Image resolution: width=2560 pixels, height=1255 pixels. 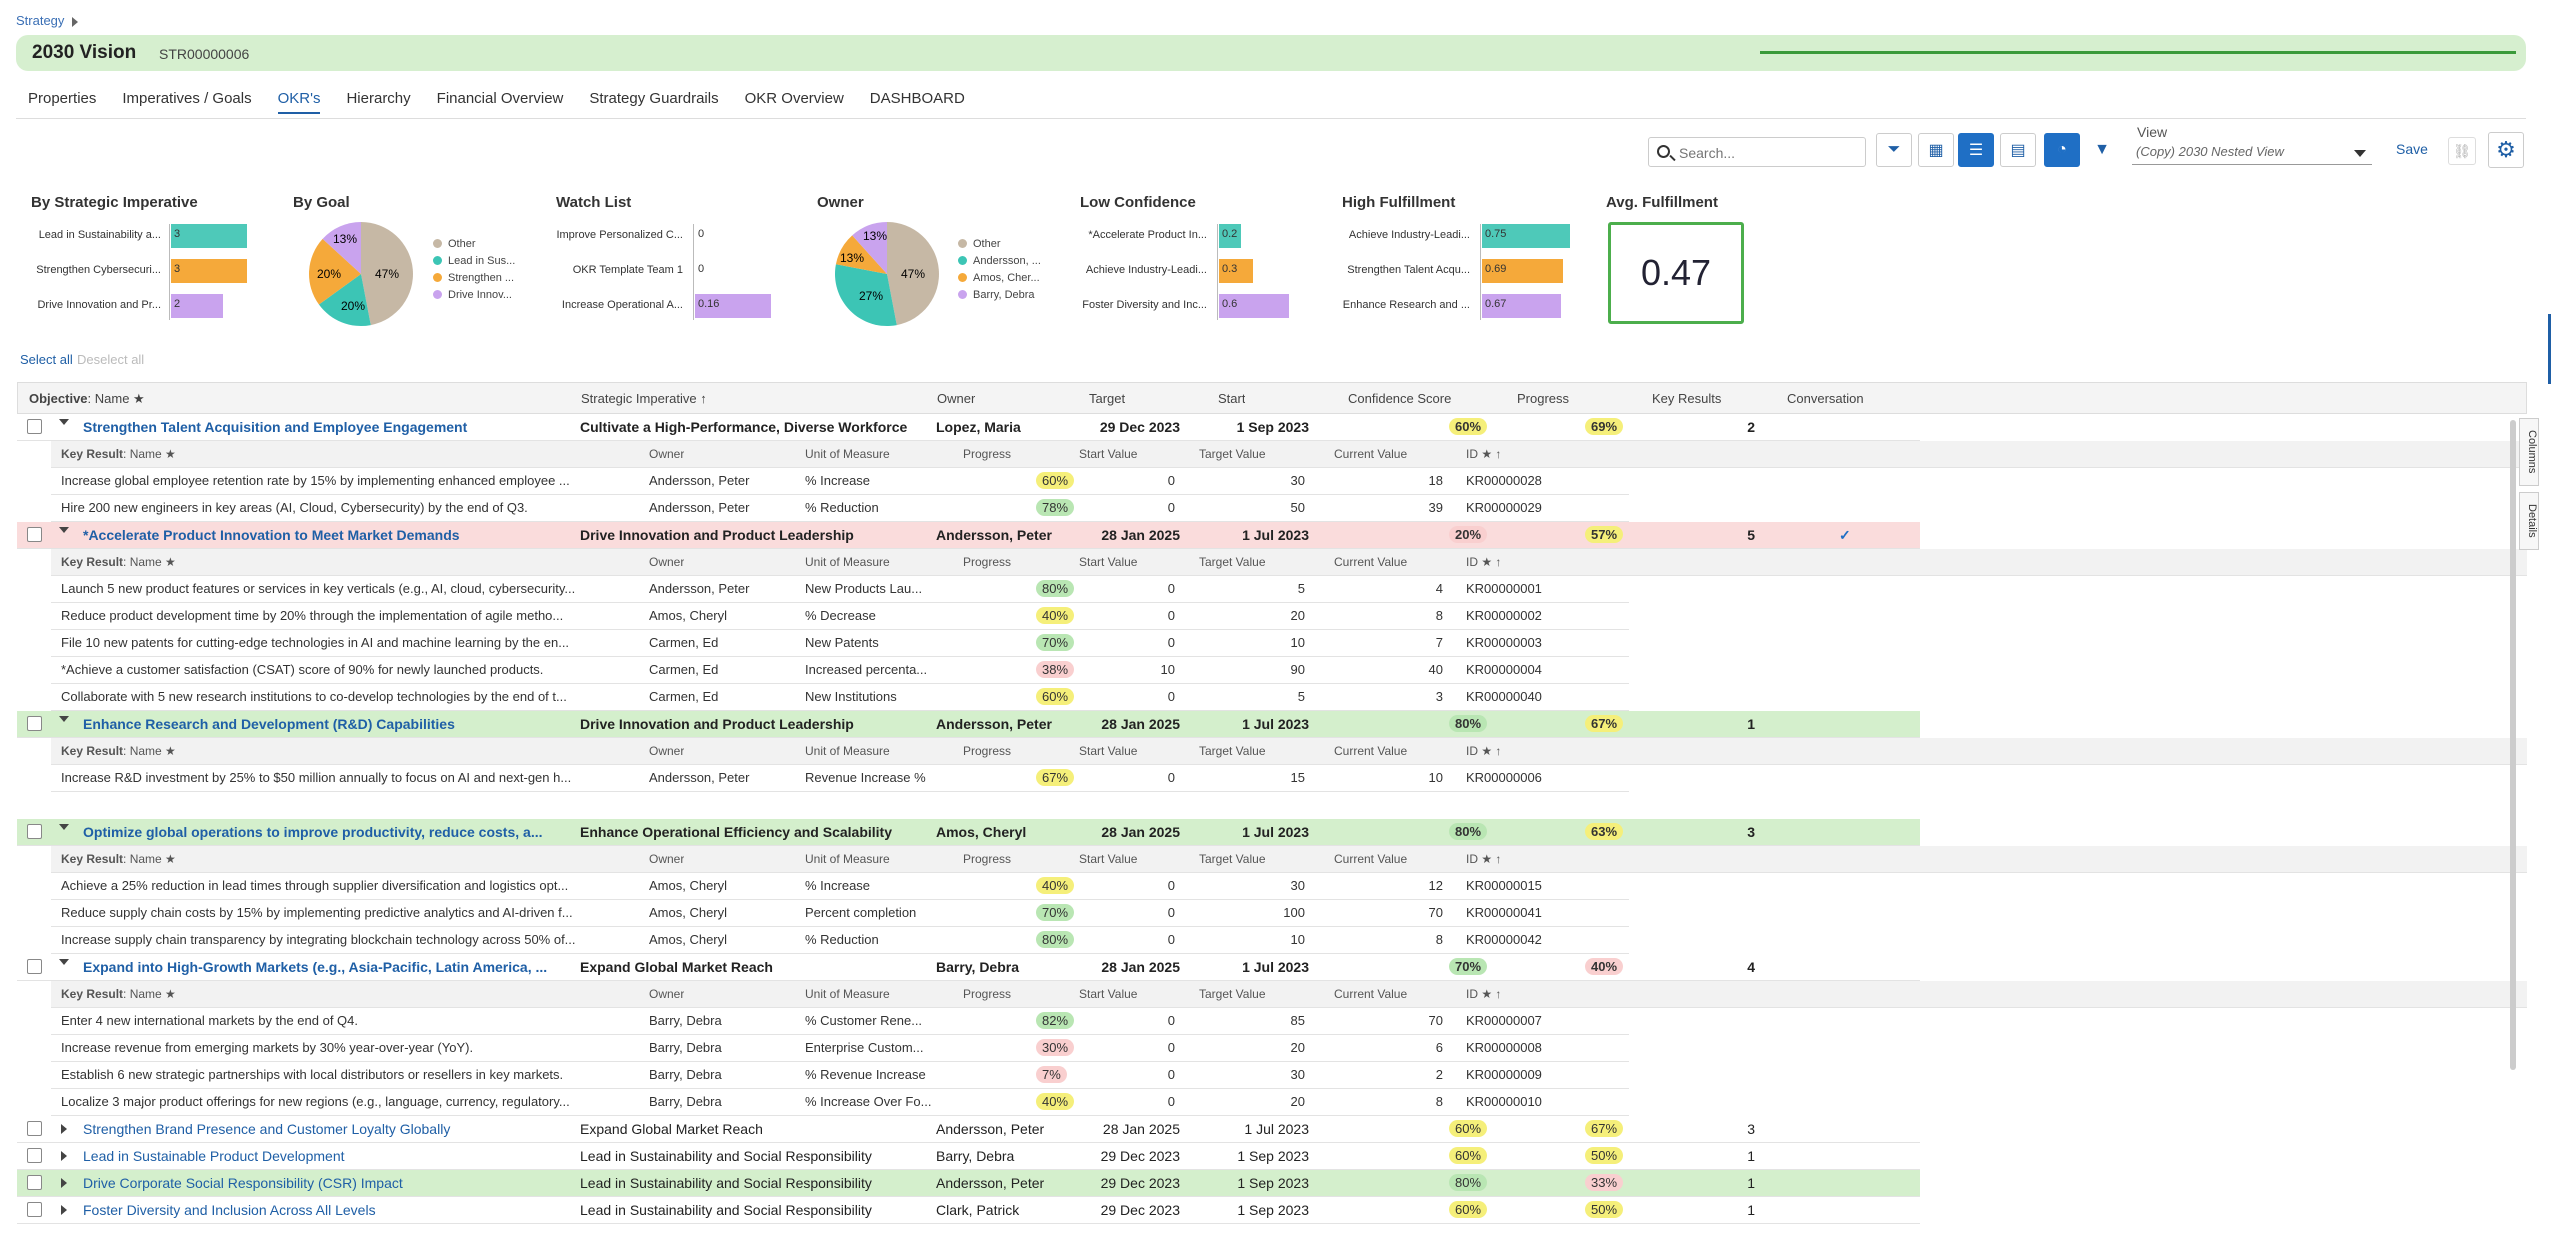 What do you see at coordinates (999, 297) in the screenshot?
I see `legend-item: Barry, Debra` at bounding box center [999, 297].